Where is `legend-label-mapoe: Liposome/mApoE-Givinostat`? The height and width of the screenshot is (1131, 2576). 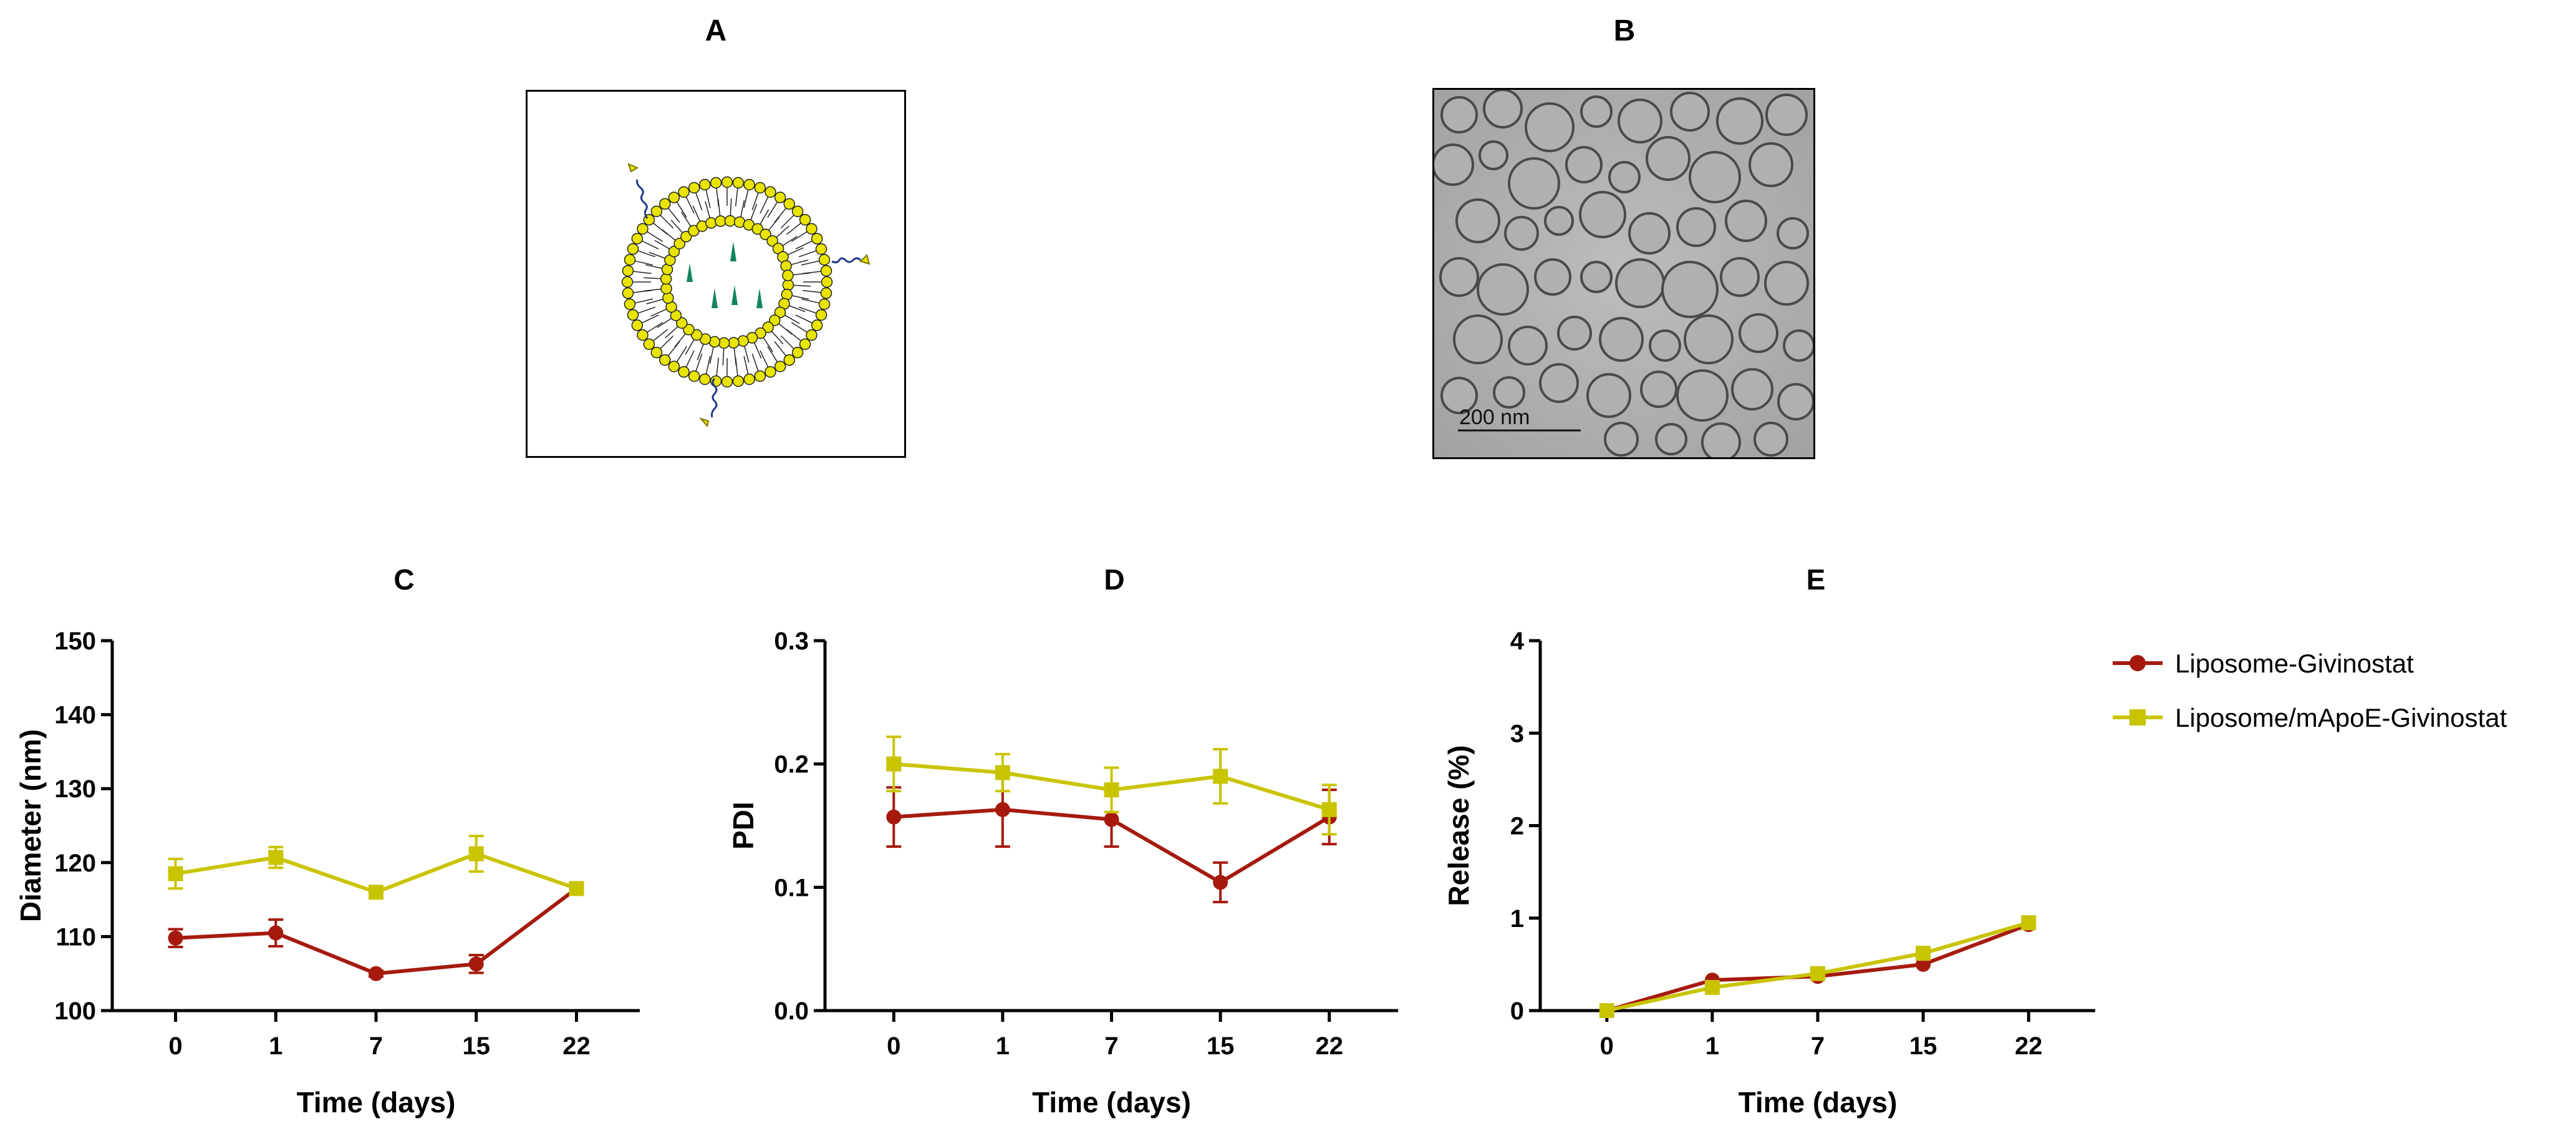 legend-label-mapoe: Liposome/mApoE-Givinostat is located at coordinates (2341, 717).